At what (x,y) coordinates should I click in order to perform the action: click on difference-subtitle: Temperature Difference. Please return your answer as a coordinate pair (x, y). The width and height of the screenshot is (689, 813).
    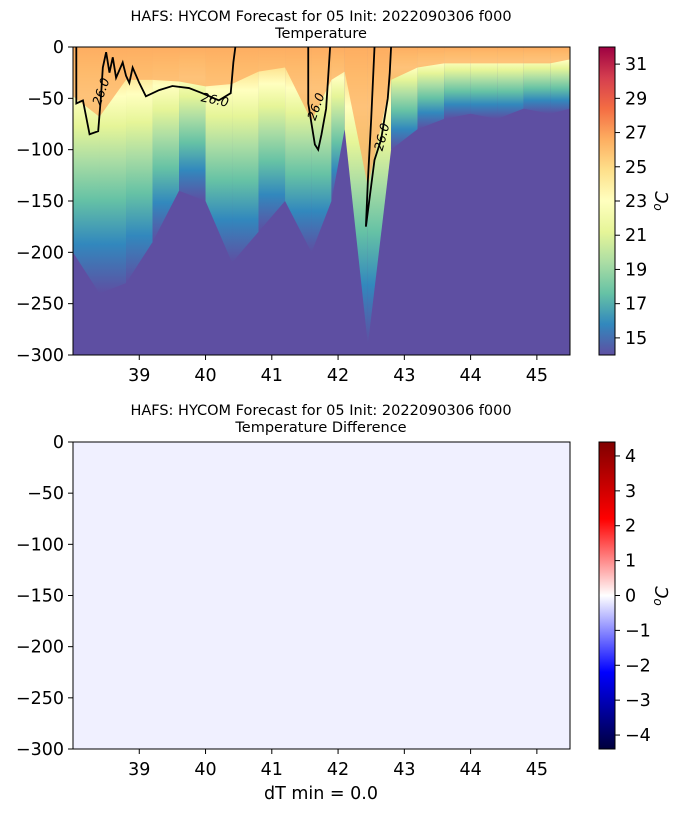
    Looking at the image, I should click on (320, 428).